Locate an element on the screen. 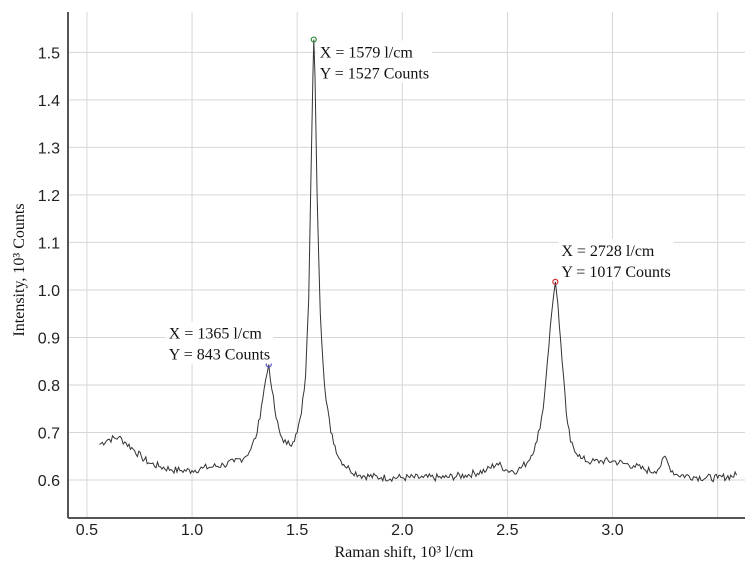 This screenshot has height=564, width=747. annotation-y-text: Y = 843 Counts is located at coordinates (219, 355).